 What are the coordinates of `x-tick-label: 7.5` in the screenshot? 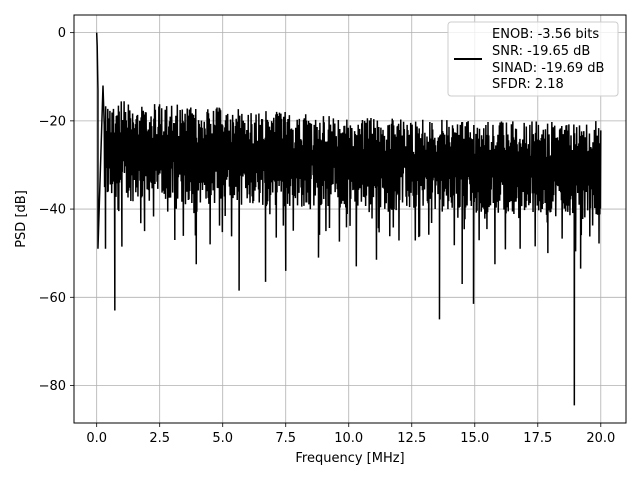 It's located at (285, 438).